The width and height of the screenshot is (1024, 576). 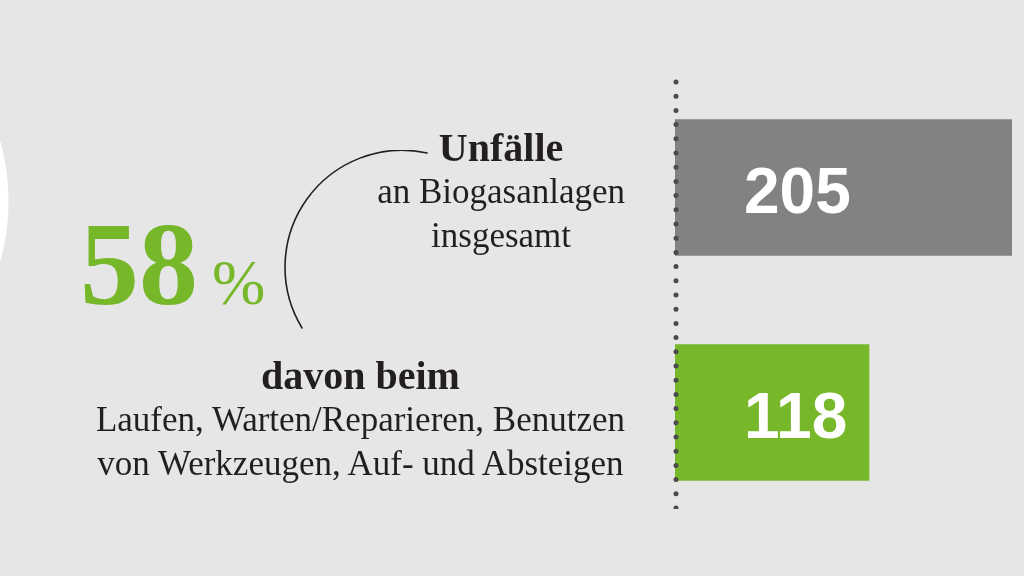 What do you see at coordinates (360, 418) in the screenshot?
I see `y-tick-label: davon beim Laufen, Warten/Reparieren, Benutzen von Werkzeugen, Auf- und Absteigen` at bounding box center [360, 418].